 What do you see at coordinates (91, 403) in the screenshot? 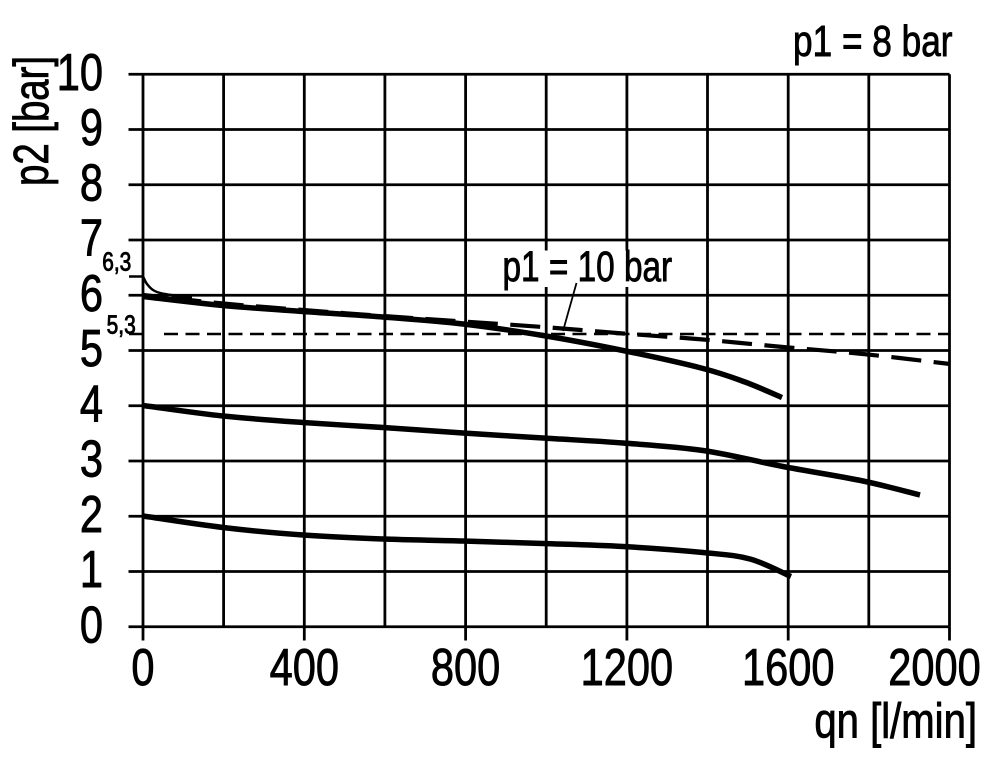
I see `svg-text: 4` at bounding box center [91, 403].